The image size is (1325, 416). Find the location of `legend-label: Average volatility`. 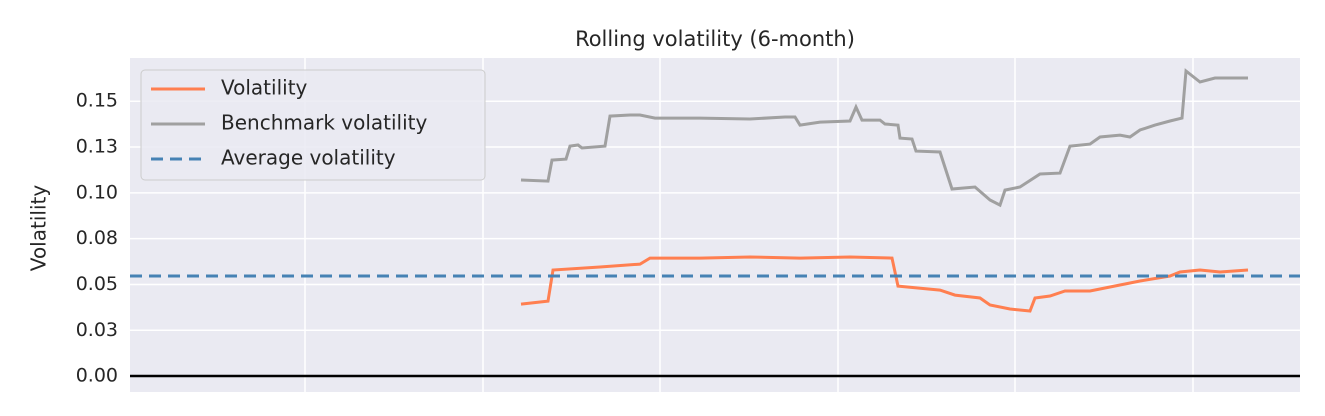

legend-label: Average volatility is located at coordinates (308, 158).